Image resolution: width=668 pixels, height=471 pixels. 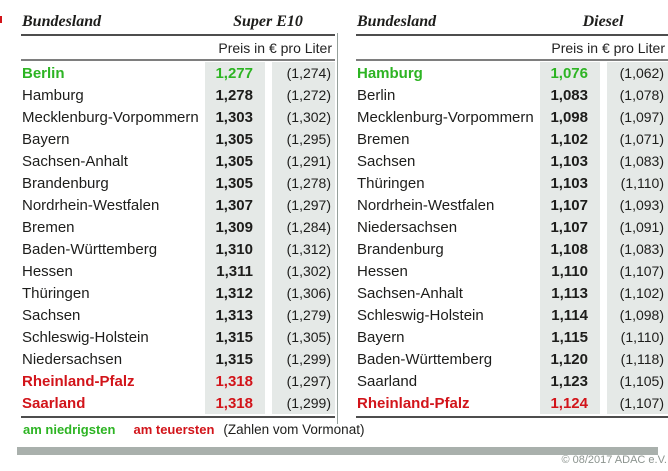 I want to click on state-name: Mecklenburg-Vorpommern, so click(x=445, y=117).